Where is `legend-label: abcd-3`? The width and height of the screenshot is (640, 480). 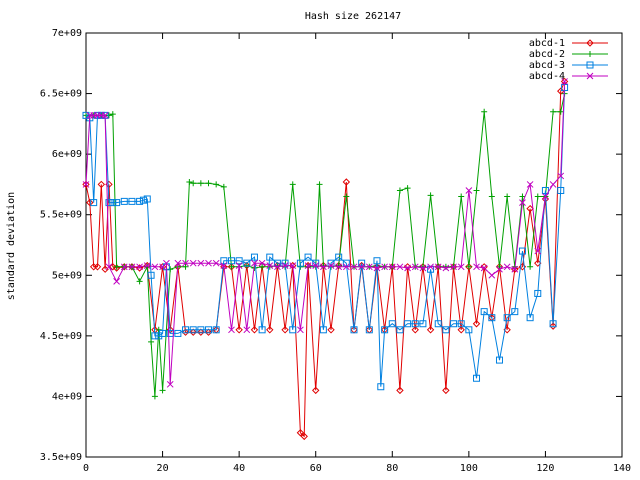 legend-label: abcd-3 is located at coordinates (547, 65).